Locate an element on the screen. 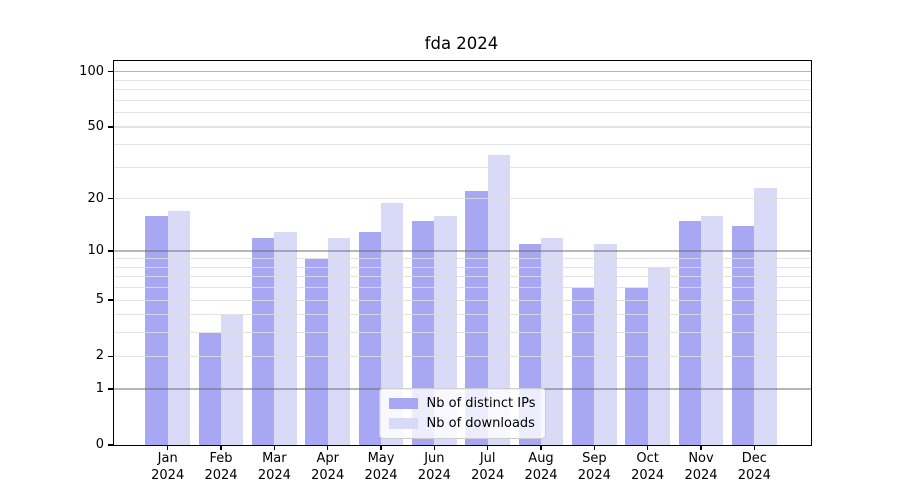 This screenshot has width=900, height=500. x-tick-label: Mar 2024 is located at coordinates (274, 467).